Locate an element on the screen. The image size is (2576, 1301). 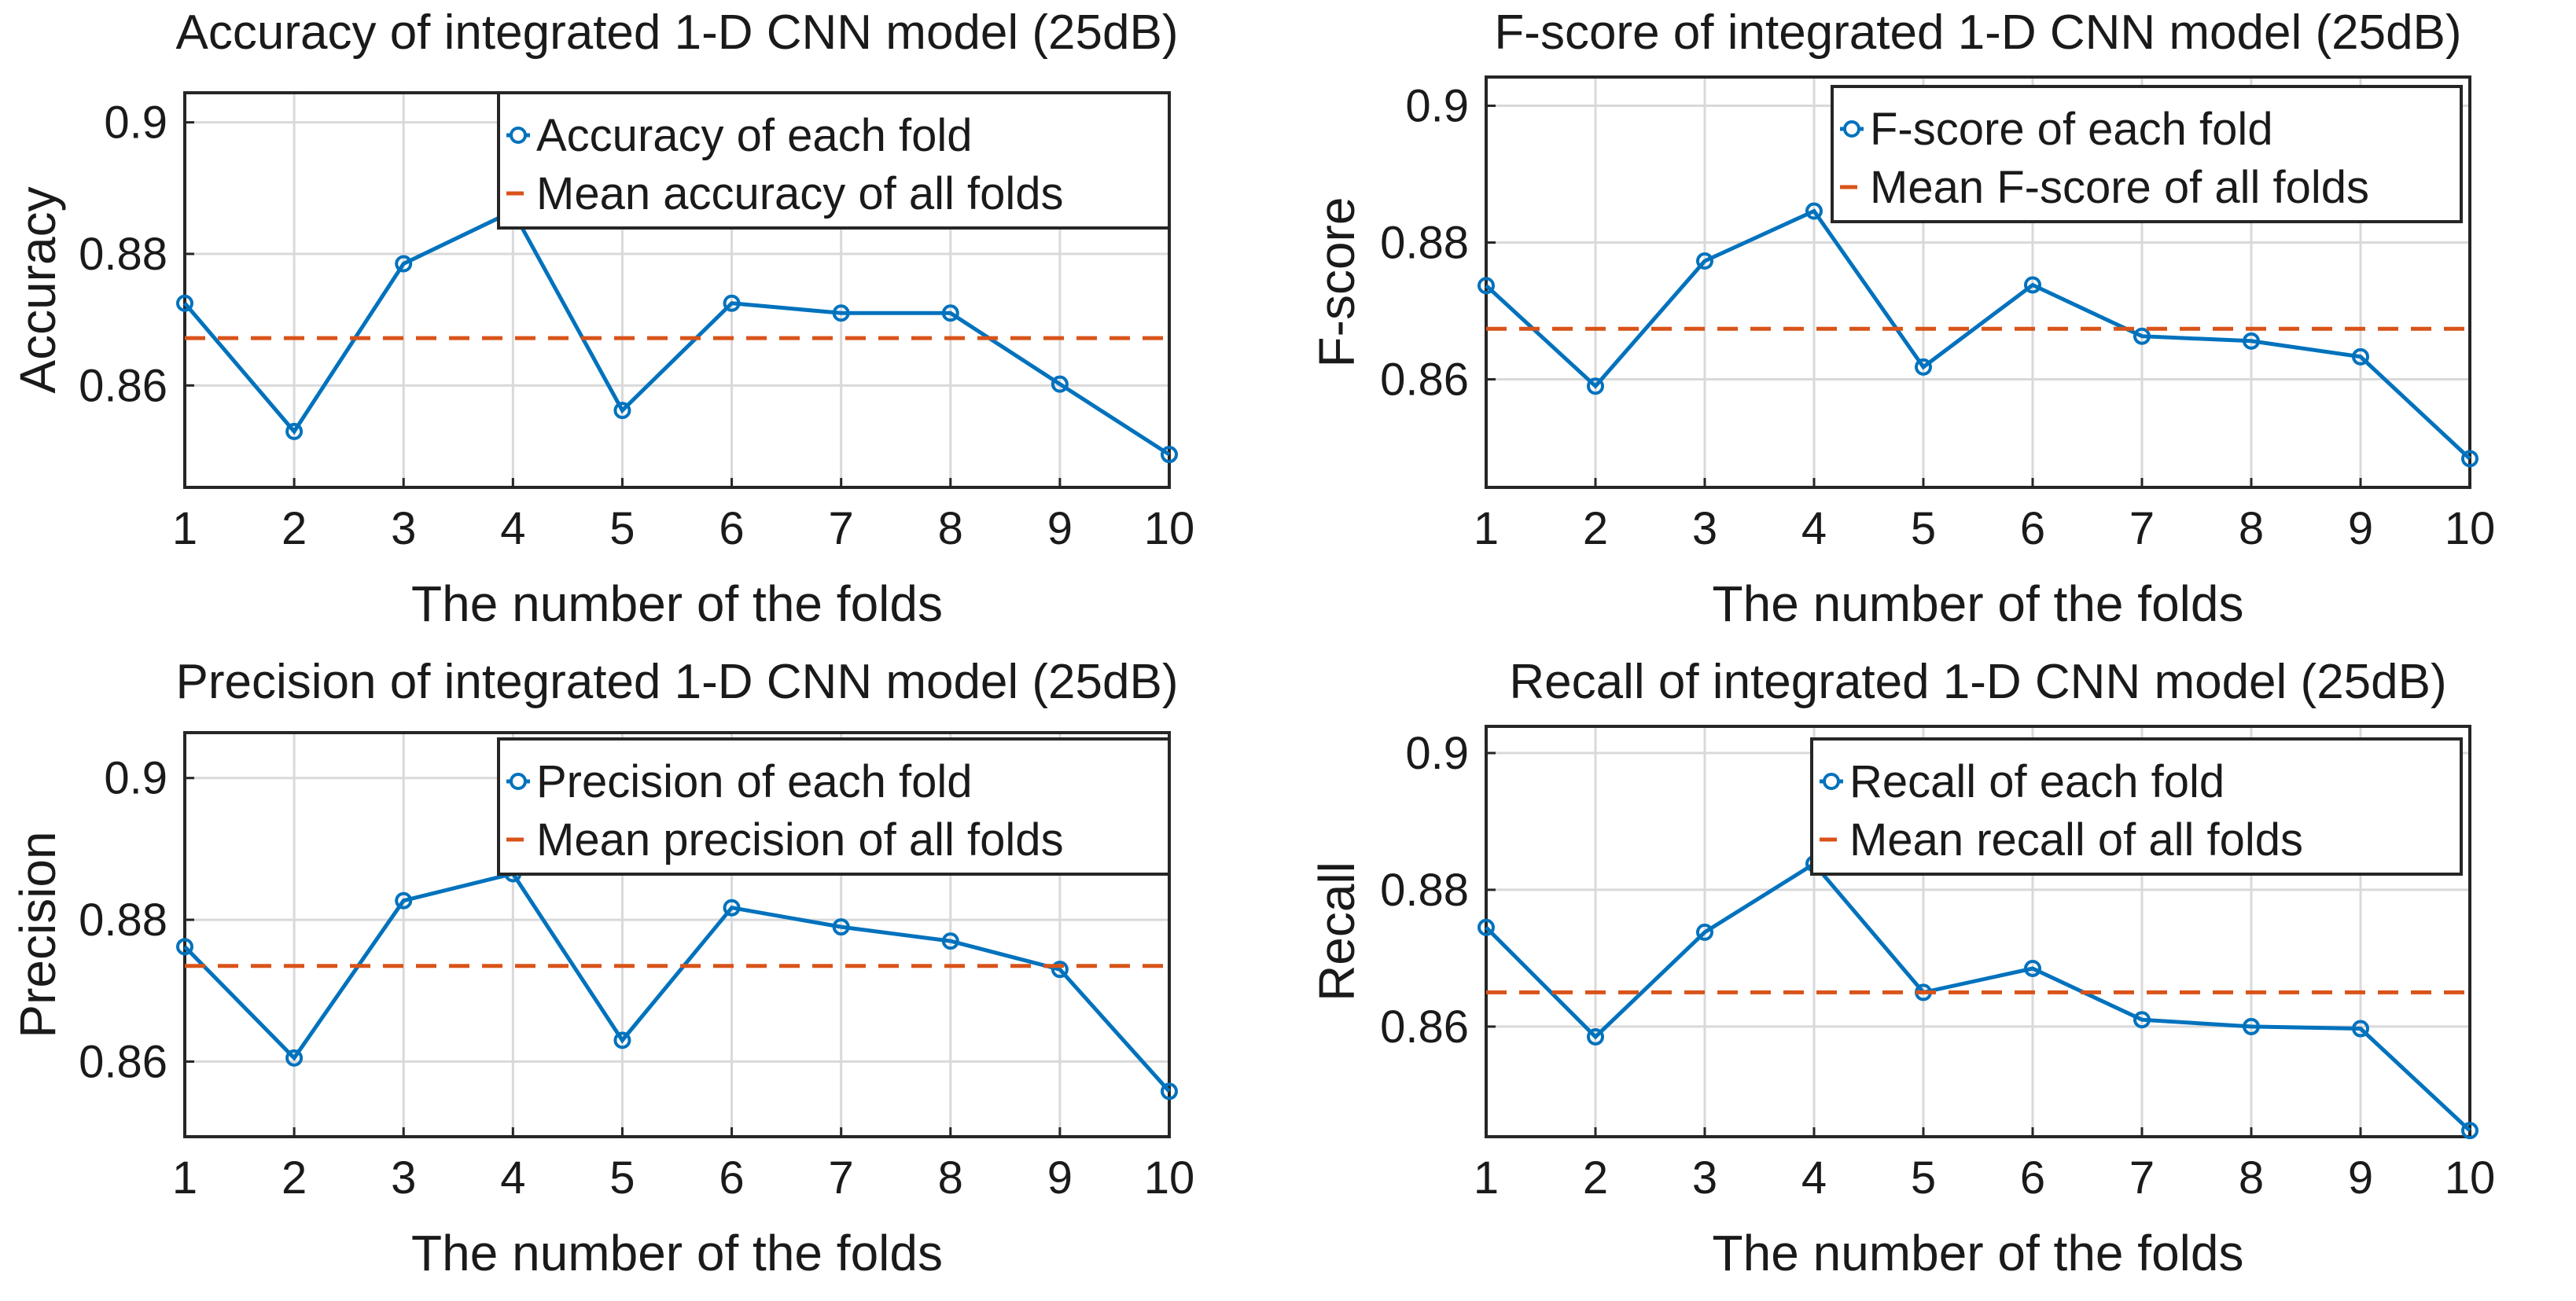
y-axis-label: Precision is located at coordinates (37, 934).